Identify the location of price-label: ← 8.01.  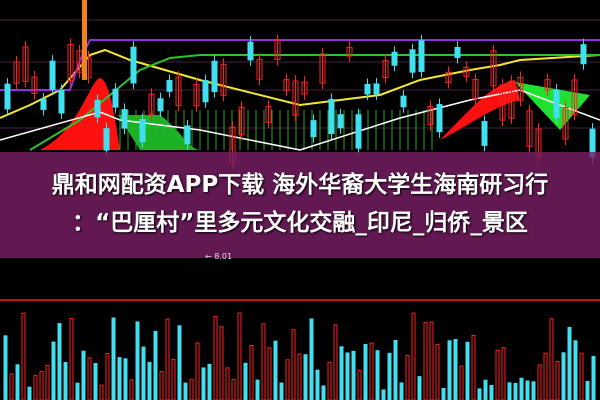
(219, 256).